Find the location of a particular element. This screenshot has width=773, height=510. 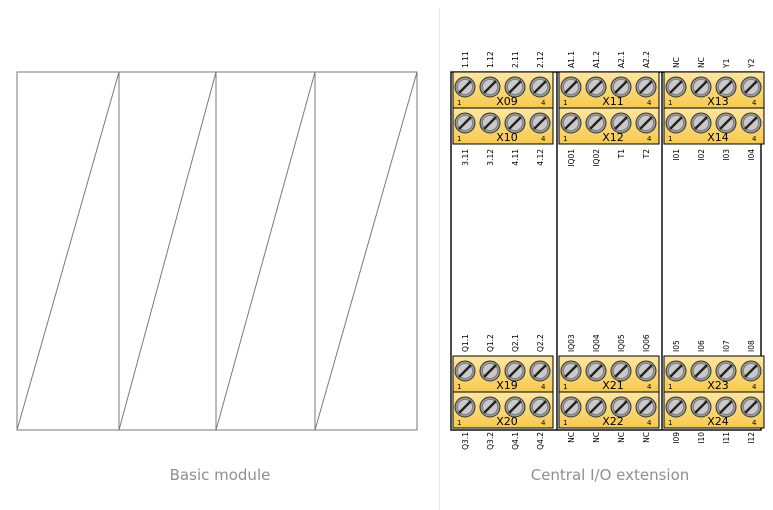

pin-label-lower: Q1.2 is located at coordinates (490, 343).